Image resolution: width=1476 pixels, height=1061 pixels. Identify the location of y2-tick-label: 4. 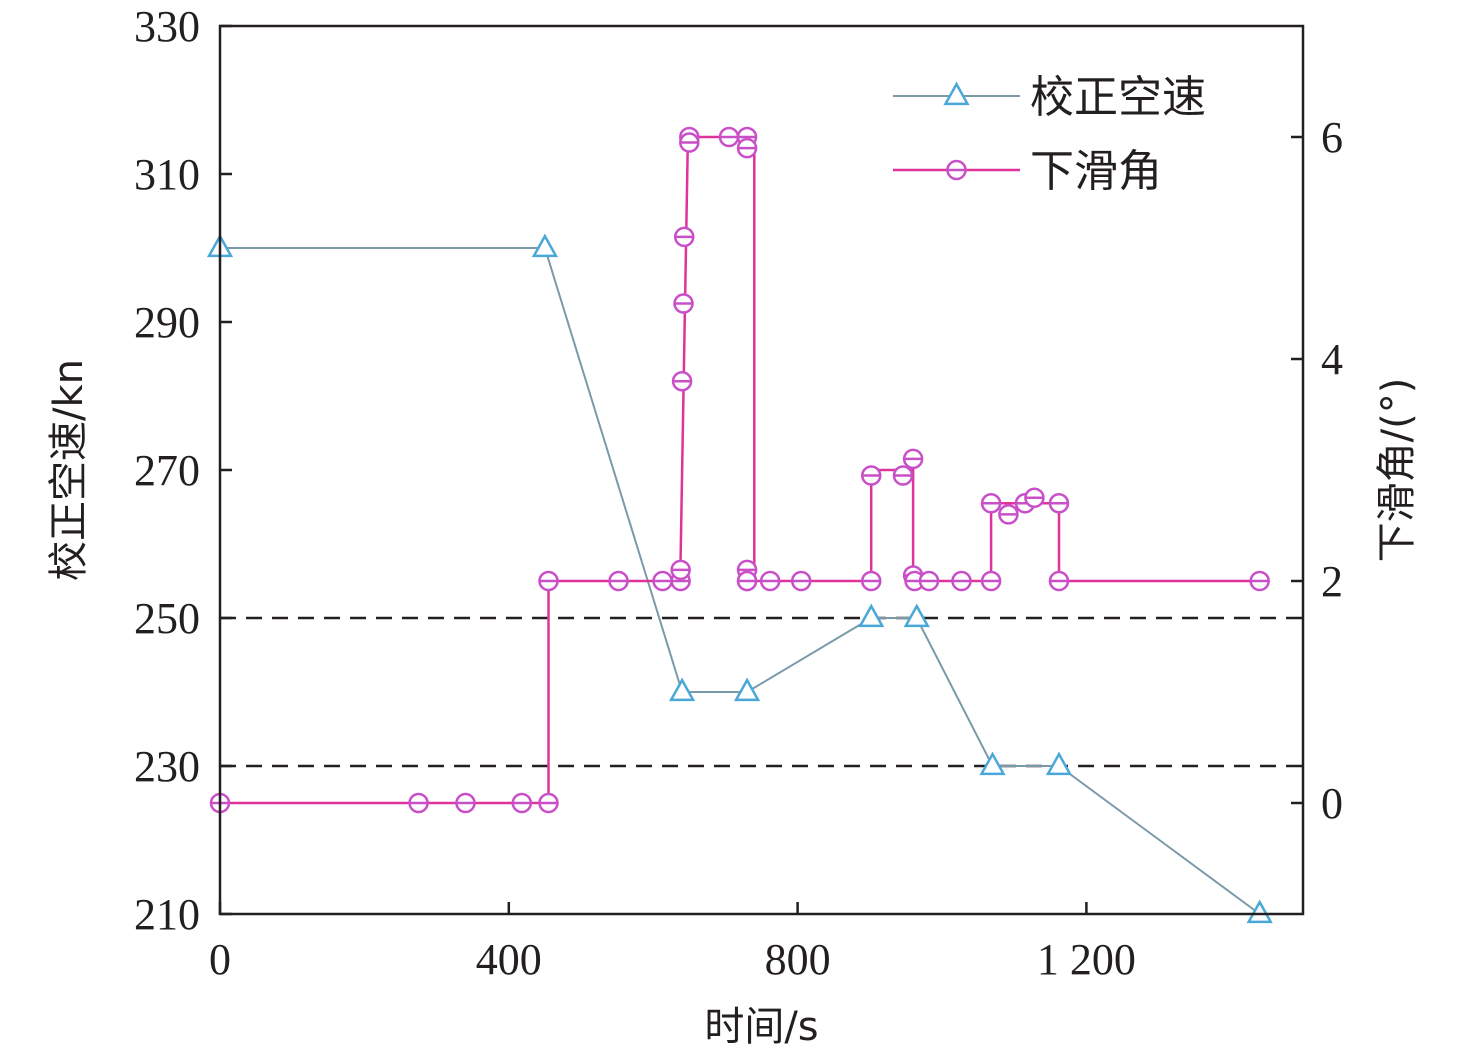
(1332, 359).